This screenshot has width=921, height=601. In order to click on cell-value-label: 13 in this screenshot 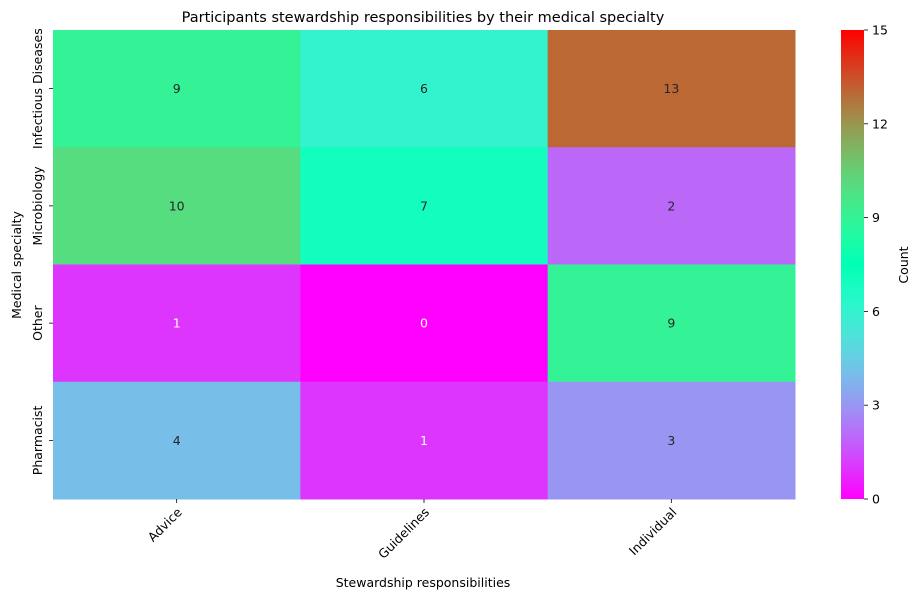, I will do `click(671, 88)`.